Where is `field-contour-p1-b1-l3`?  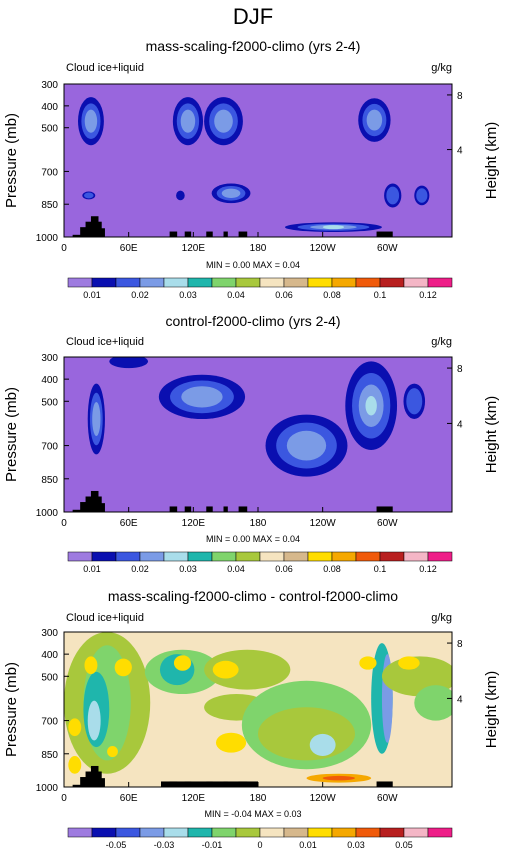 field-contour-p1-b1-l3 is located at coordinates (91, 121).